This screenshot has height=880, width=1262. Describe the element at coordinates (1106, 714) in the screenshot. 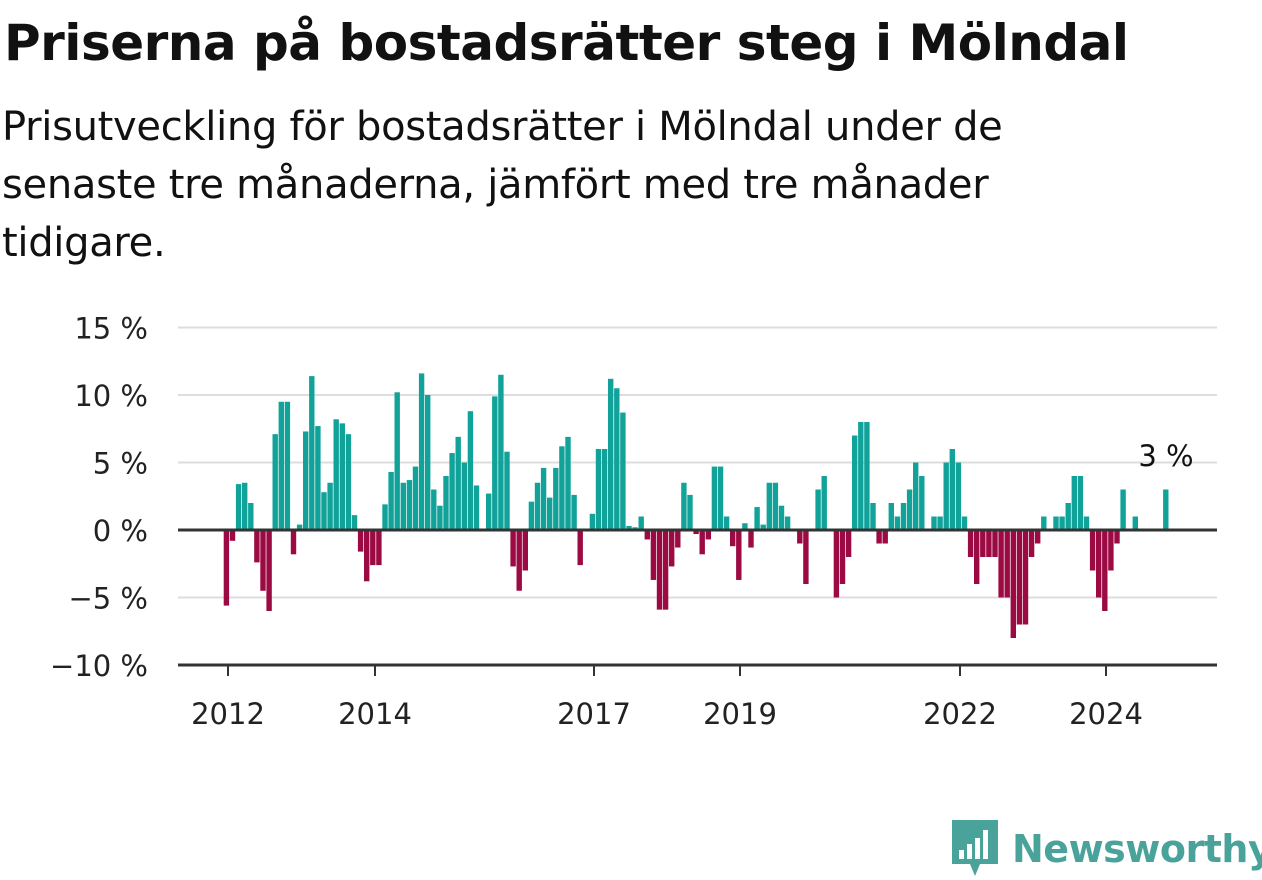

I see `x-tick-label: 2024` at that location.